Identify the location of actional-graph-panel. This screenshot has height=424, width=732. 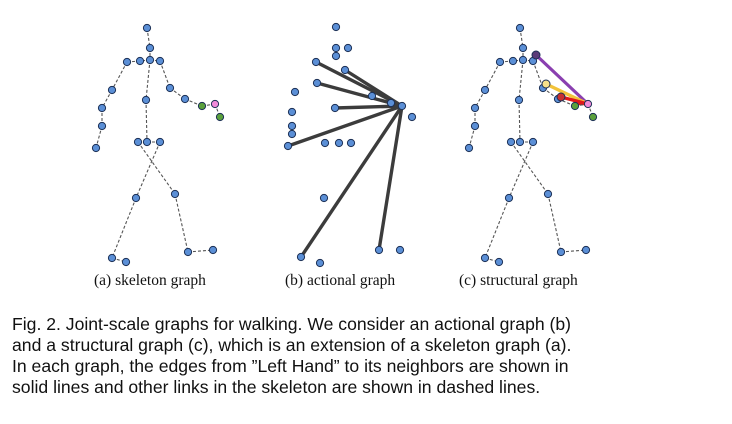
(350, 145).